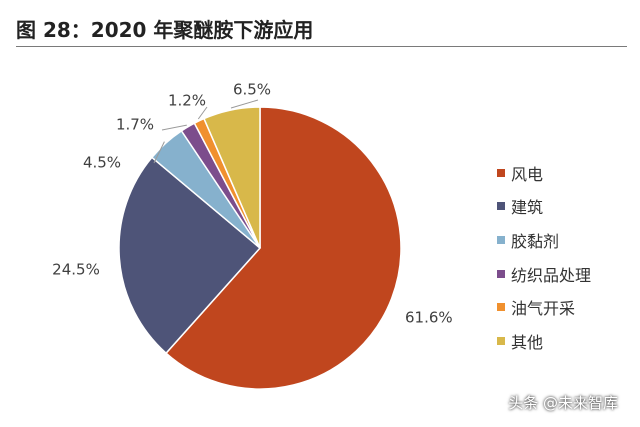  Describe the element at coordinates (252, 90) in the screenshot. I see `data-label-6: 6.5%` at that location.